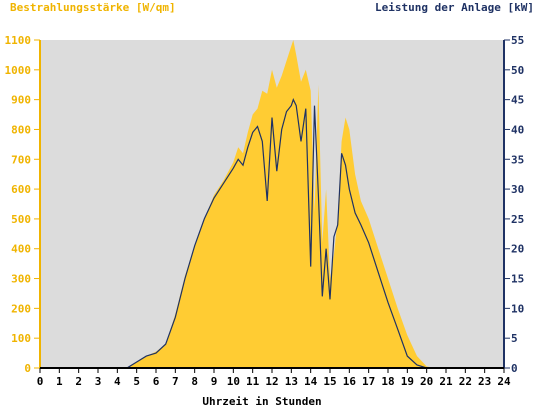 The image size is (544, 408). What do you see at coordinates (261, 401) in the screenshot?
I see `x-axis-title: Uhrzeit in Stunden` at bounding box center [261, 401].